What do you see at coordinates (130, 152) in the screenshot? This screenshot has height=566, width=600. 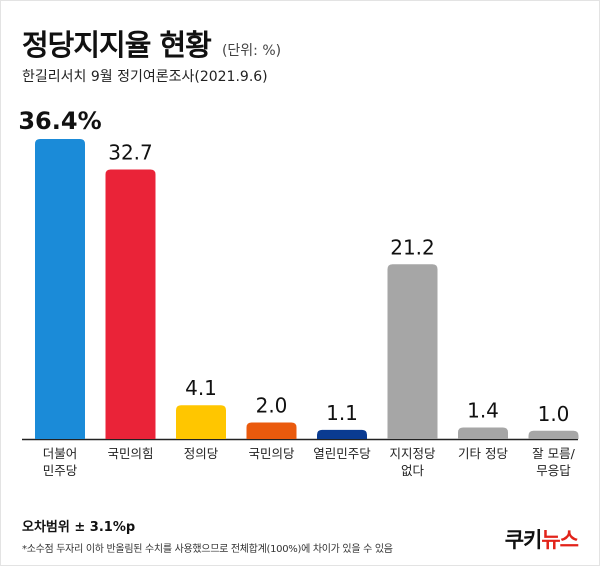 I see `value-label: 32.7` at bounding box center [130, 152].